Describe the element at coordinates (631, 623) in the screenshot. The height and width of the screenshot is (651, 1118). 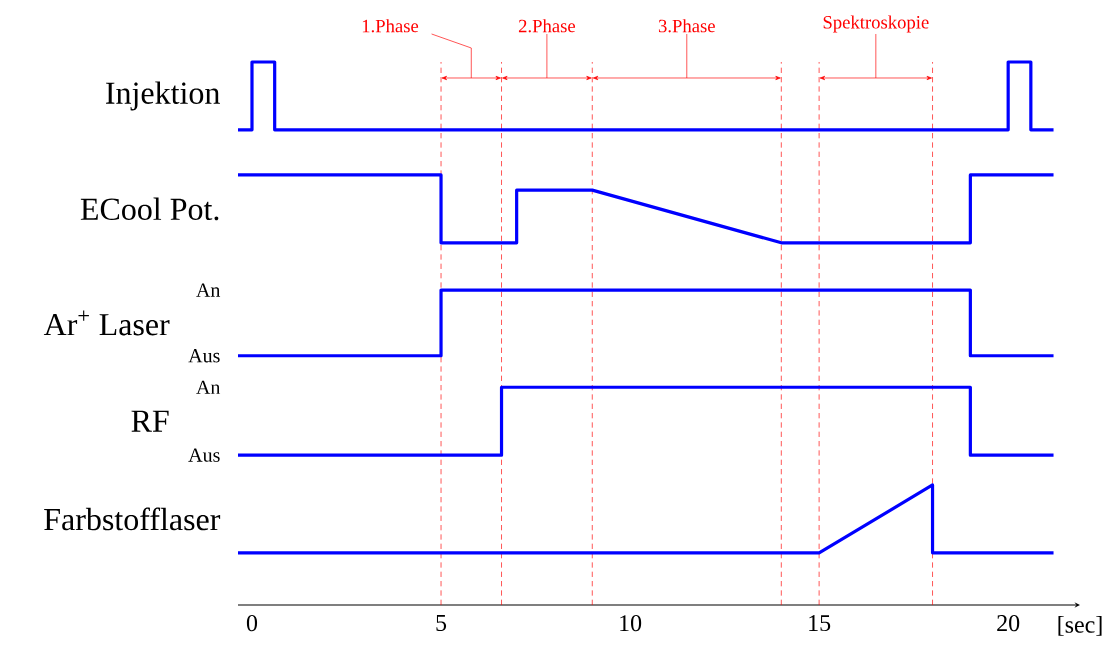
I see `x-tick-label: 10` at that location.